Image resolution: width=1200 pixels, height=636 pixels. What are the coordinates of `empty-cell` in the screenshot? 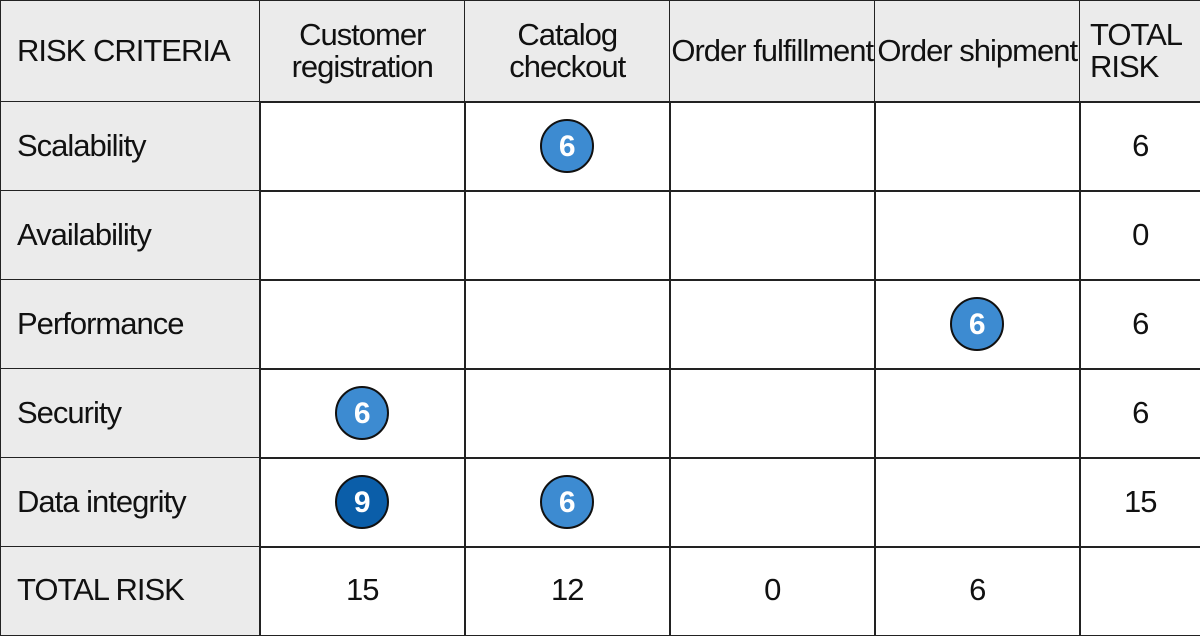 It's located at (1139, 591).